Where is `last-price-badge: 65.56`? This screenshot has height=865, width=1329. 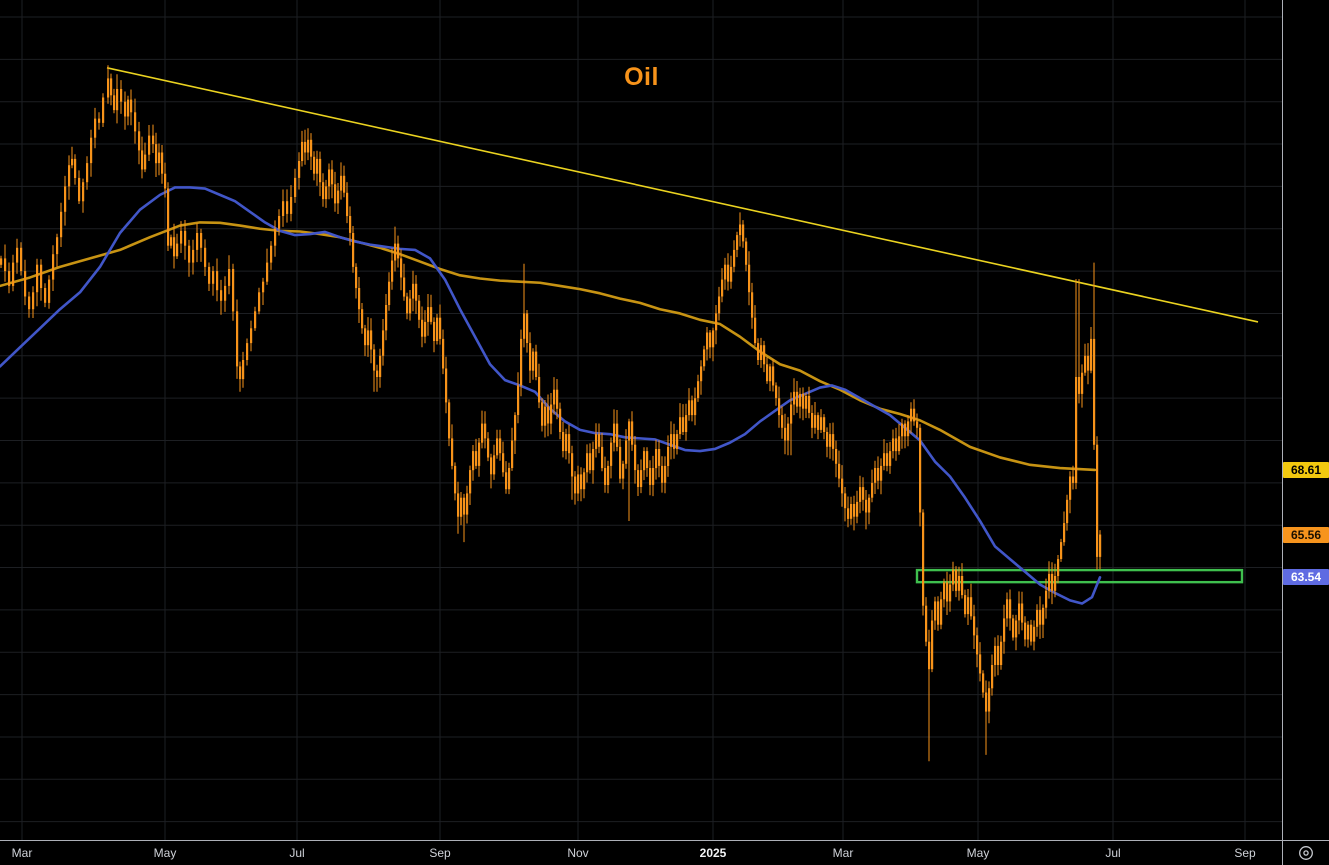
last-price-badge: 65.56 is located at coordinates (1306, 534).